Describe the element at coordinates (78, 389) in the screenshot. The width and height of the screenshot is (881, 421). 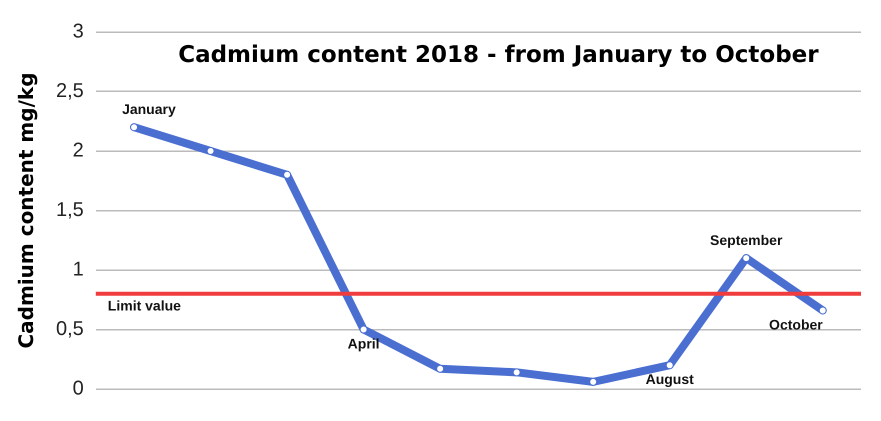
I see `y-tick-label: 0` at that location.